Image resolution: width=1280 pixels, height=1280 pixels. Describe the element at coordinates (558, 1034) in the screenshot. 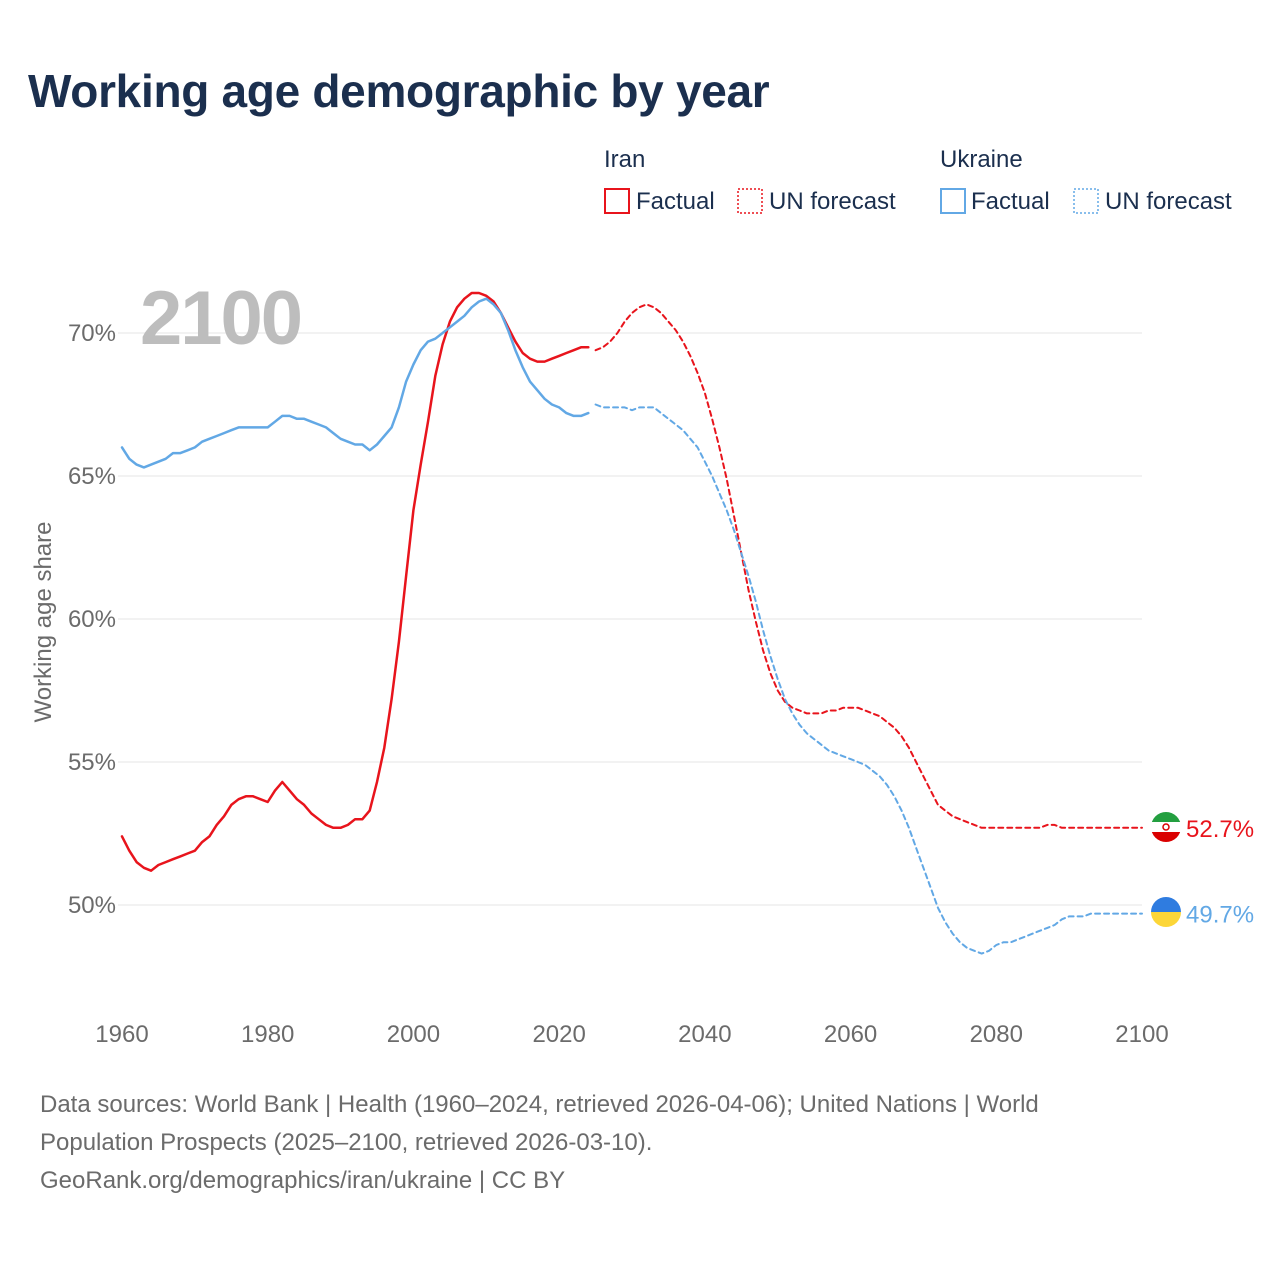

I see `x-tick-label: 2020` at that location.